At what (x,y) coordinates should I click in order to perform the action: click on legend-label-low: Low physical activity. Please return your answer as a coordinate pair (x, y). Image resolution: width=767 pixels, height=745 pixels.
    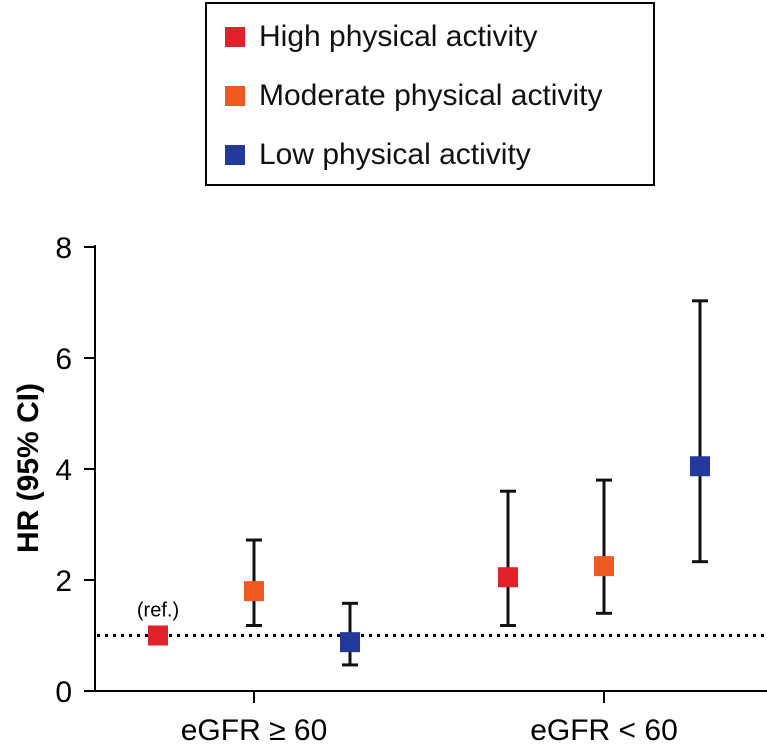
    Looking at the image, I should click on (395, 154).